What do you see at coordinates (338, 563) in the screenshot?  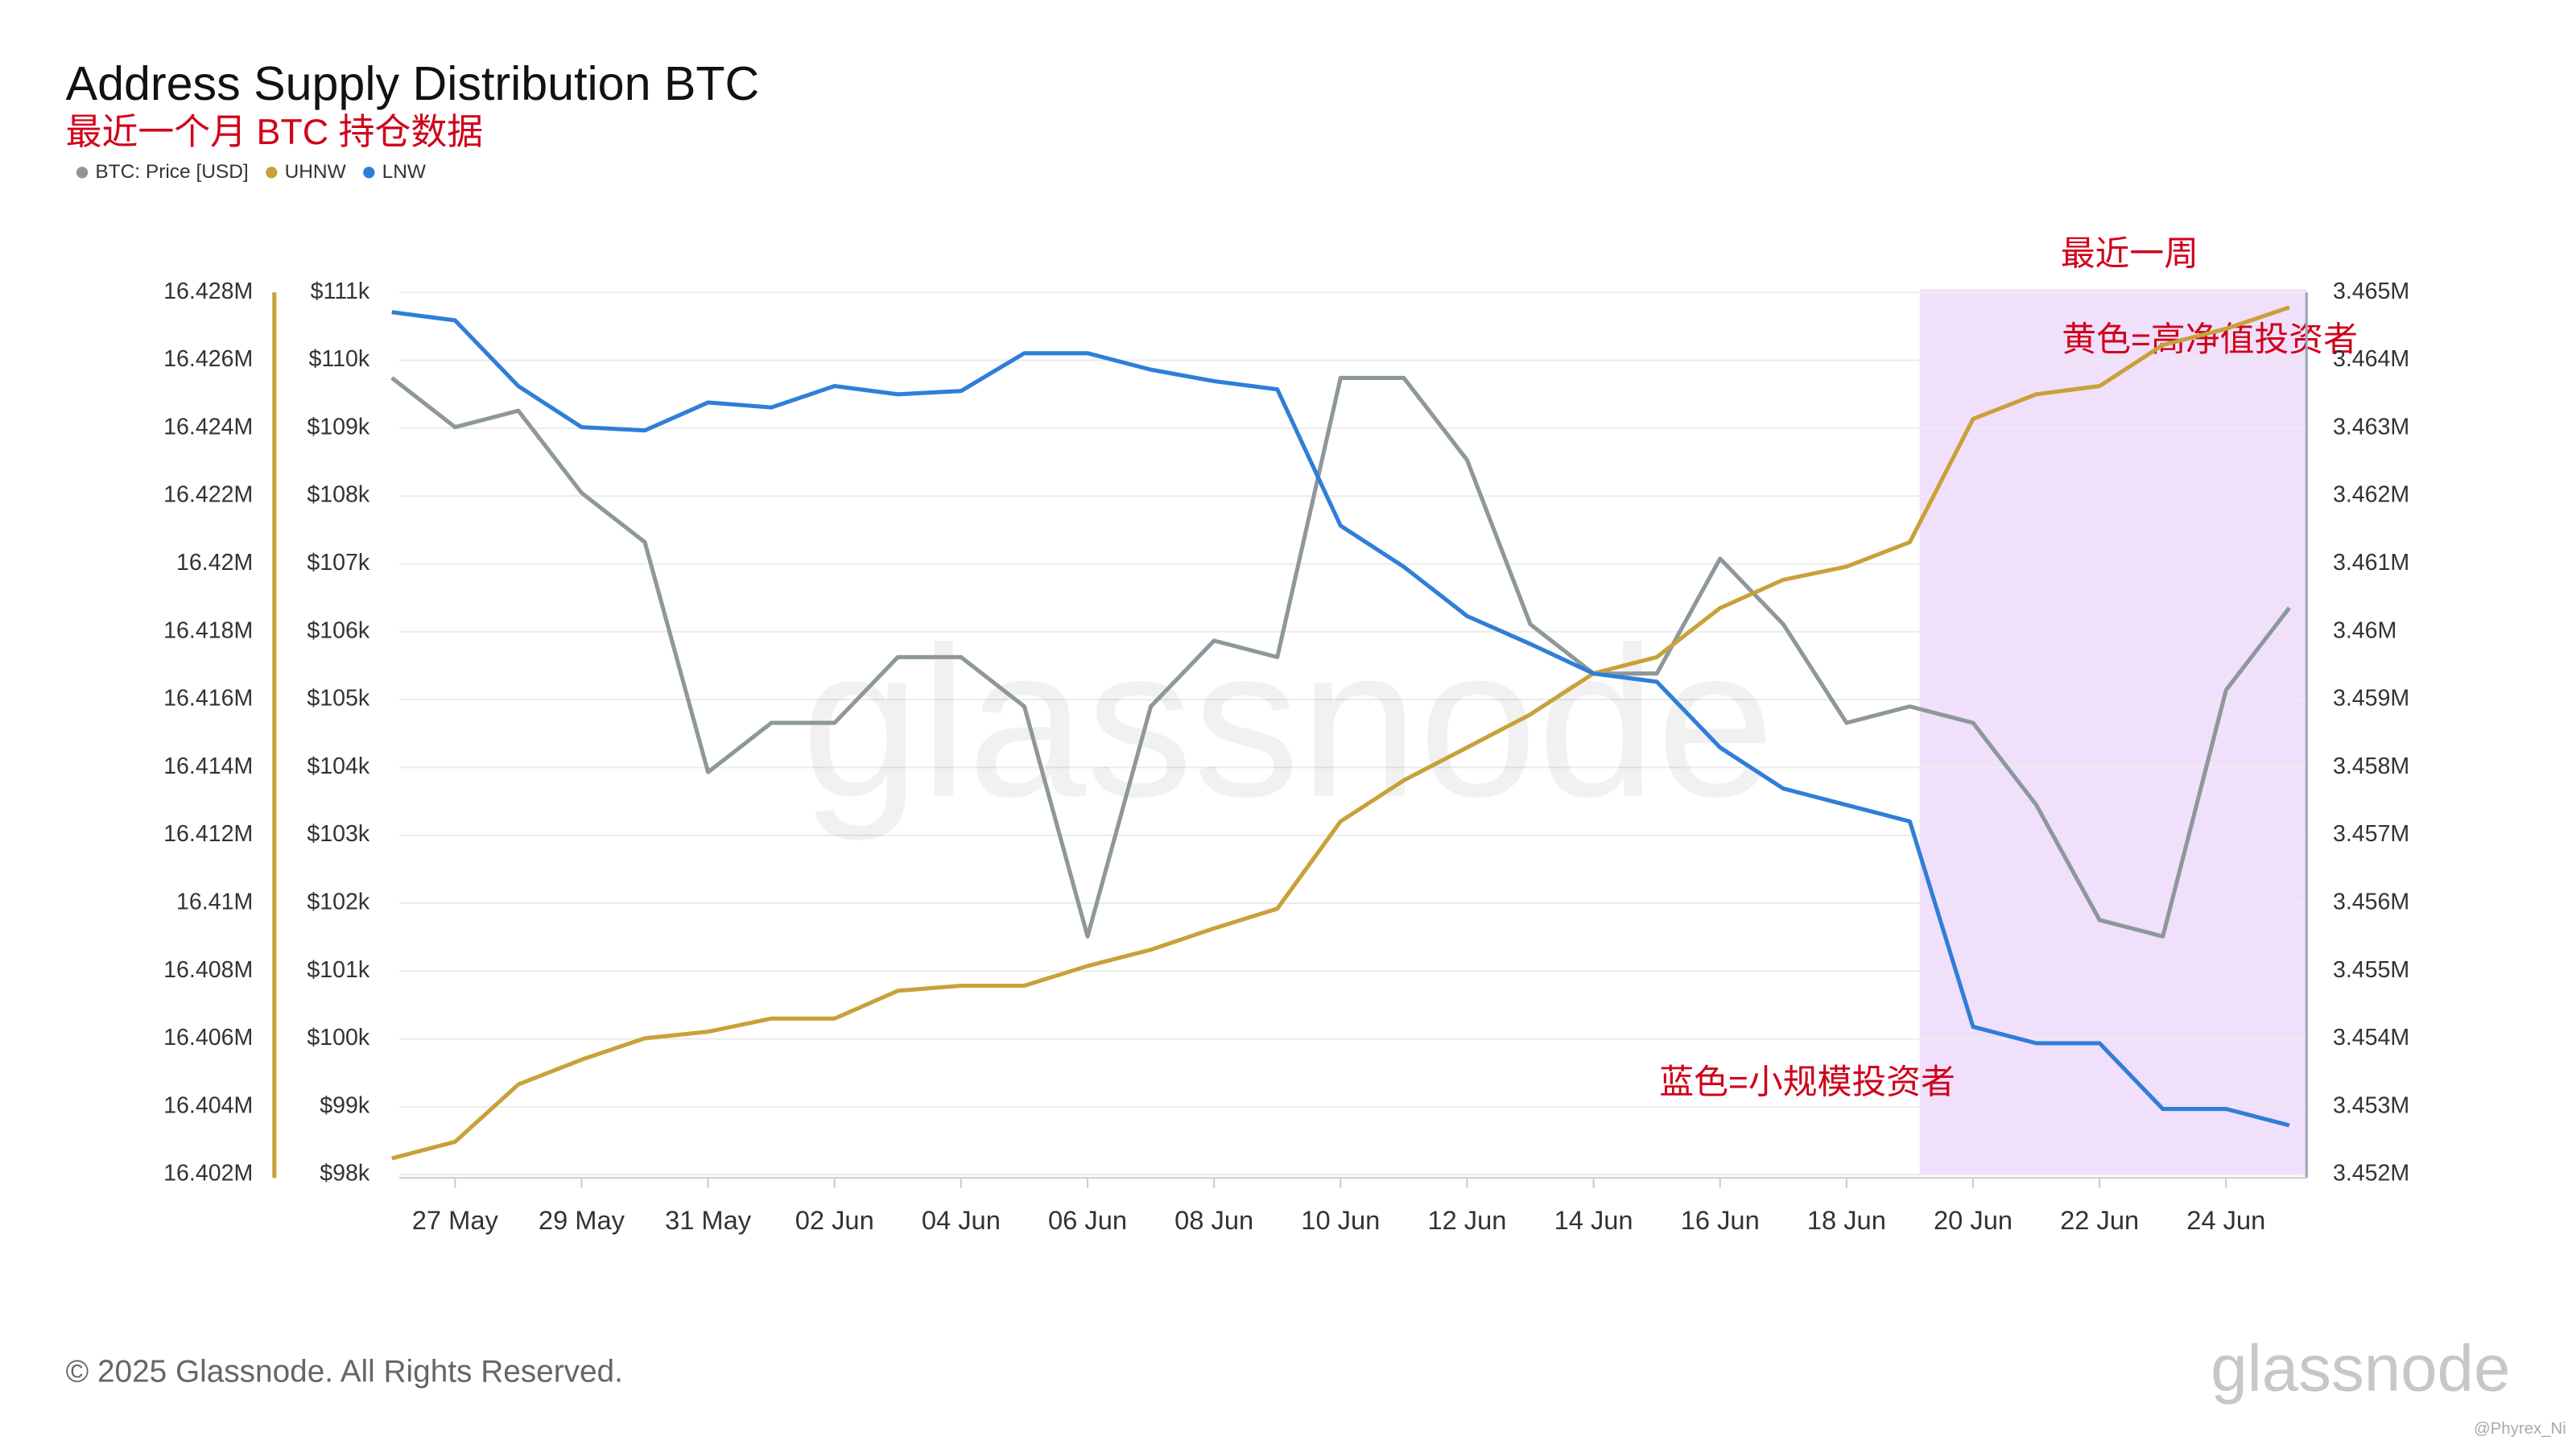 I see `y3-tick-label: $107k` at bounding box center [338, 563].